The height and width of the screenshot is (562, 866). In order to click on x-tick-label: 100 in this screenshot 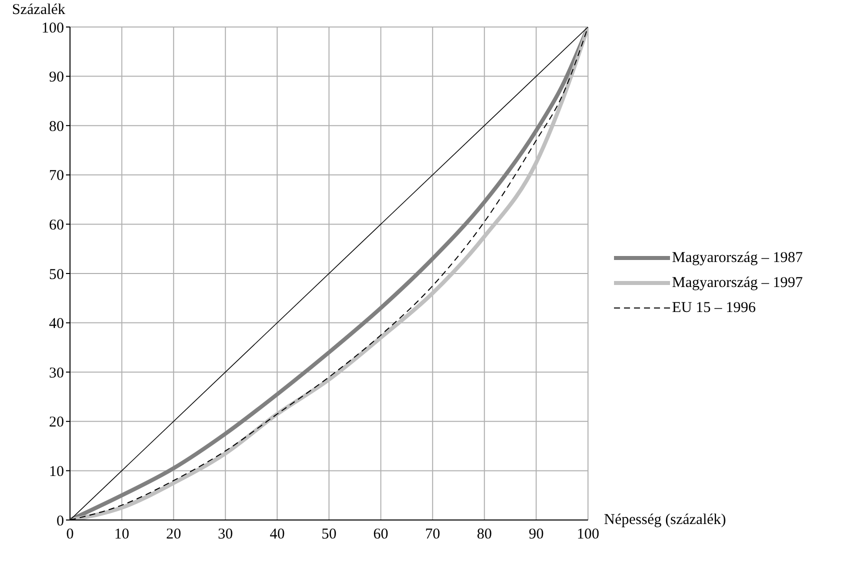, I will do `click(588, 534)`.